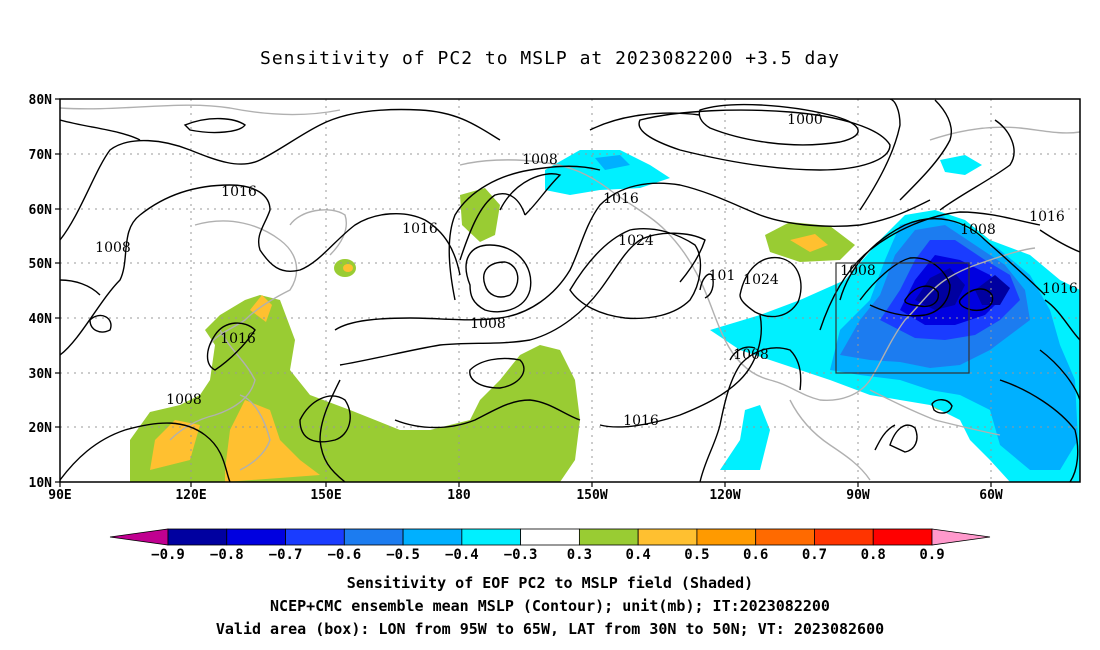  Describe the element at coordinates (286, 555) in the screenshot. I see `colorbar-label: −0.7` at that location.